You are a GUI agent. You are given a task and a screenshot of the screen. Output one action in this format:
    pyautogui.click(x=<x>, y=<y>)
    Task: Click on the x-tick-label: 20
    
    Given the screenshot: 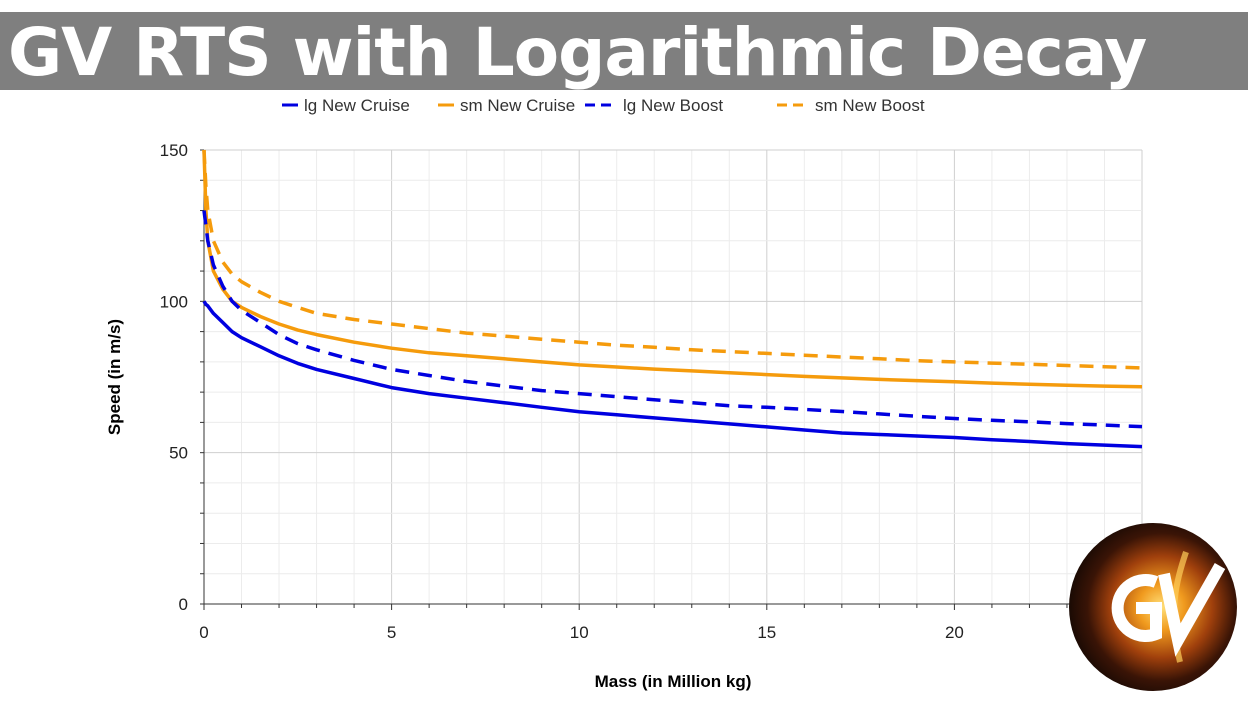 What is the action you would take?
    pyautogui.click(x=954, y=632)
    